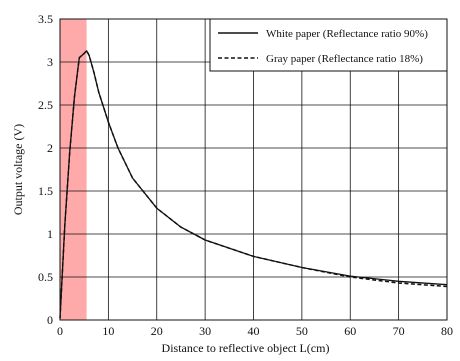  I want to click on x-tick-label: 0, so click(60, 331).